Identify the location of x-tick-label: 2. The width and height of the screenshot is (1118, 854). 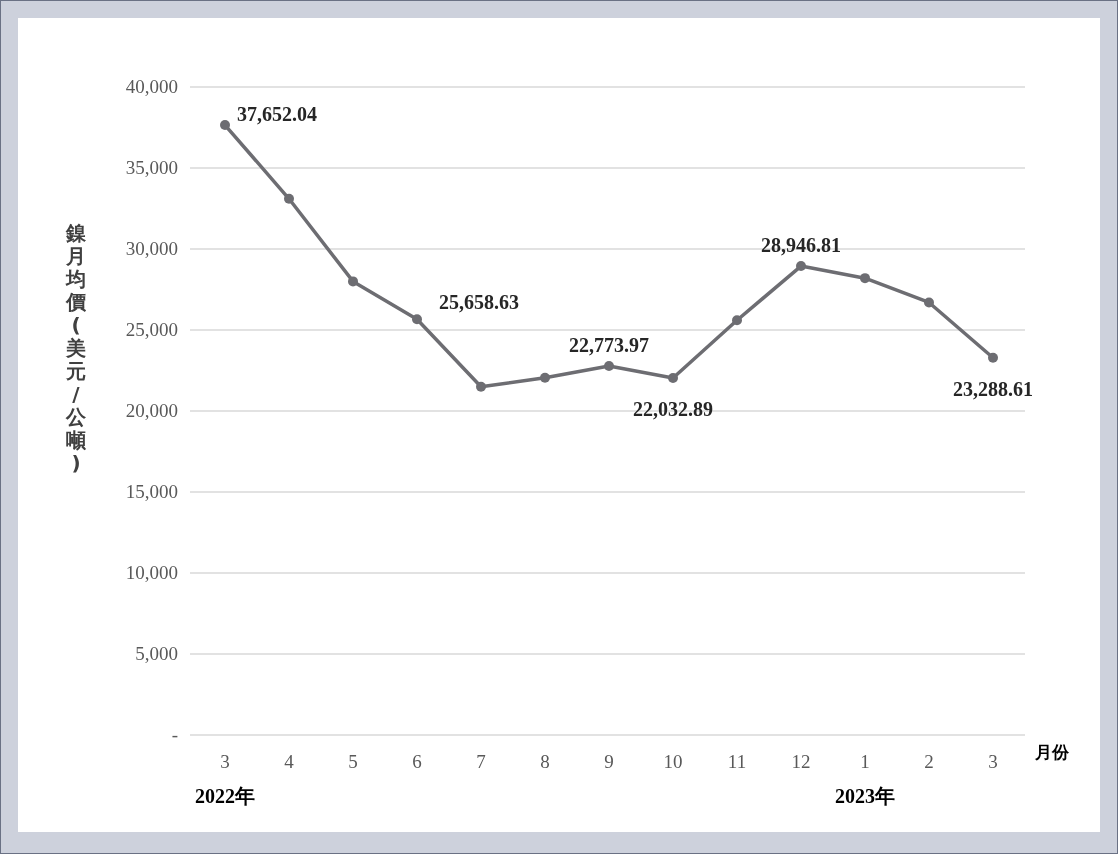
(929, 761).